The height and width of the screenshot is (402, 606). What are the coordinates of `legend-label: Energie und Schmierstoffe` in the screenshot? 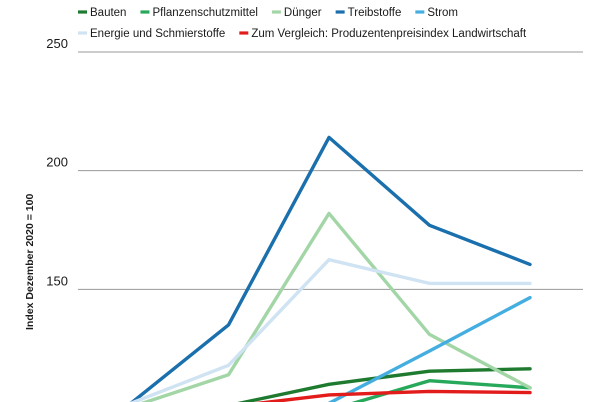 It's located at (157, 34).